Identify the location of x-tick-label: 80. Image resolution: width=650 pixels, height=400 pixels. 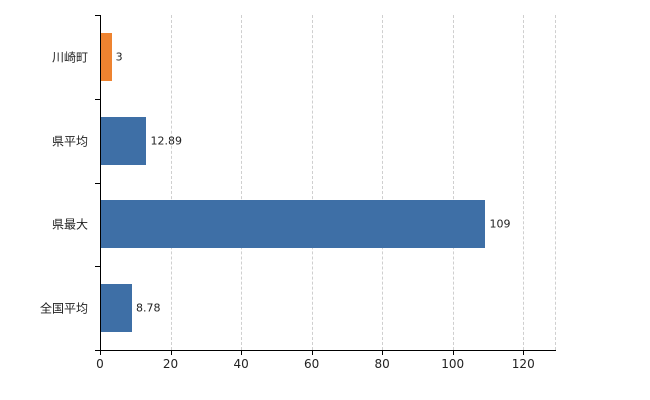
(382, 364).